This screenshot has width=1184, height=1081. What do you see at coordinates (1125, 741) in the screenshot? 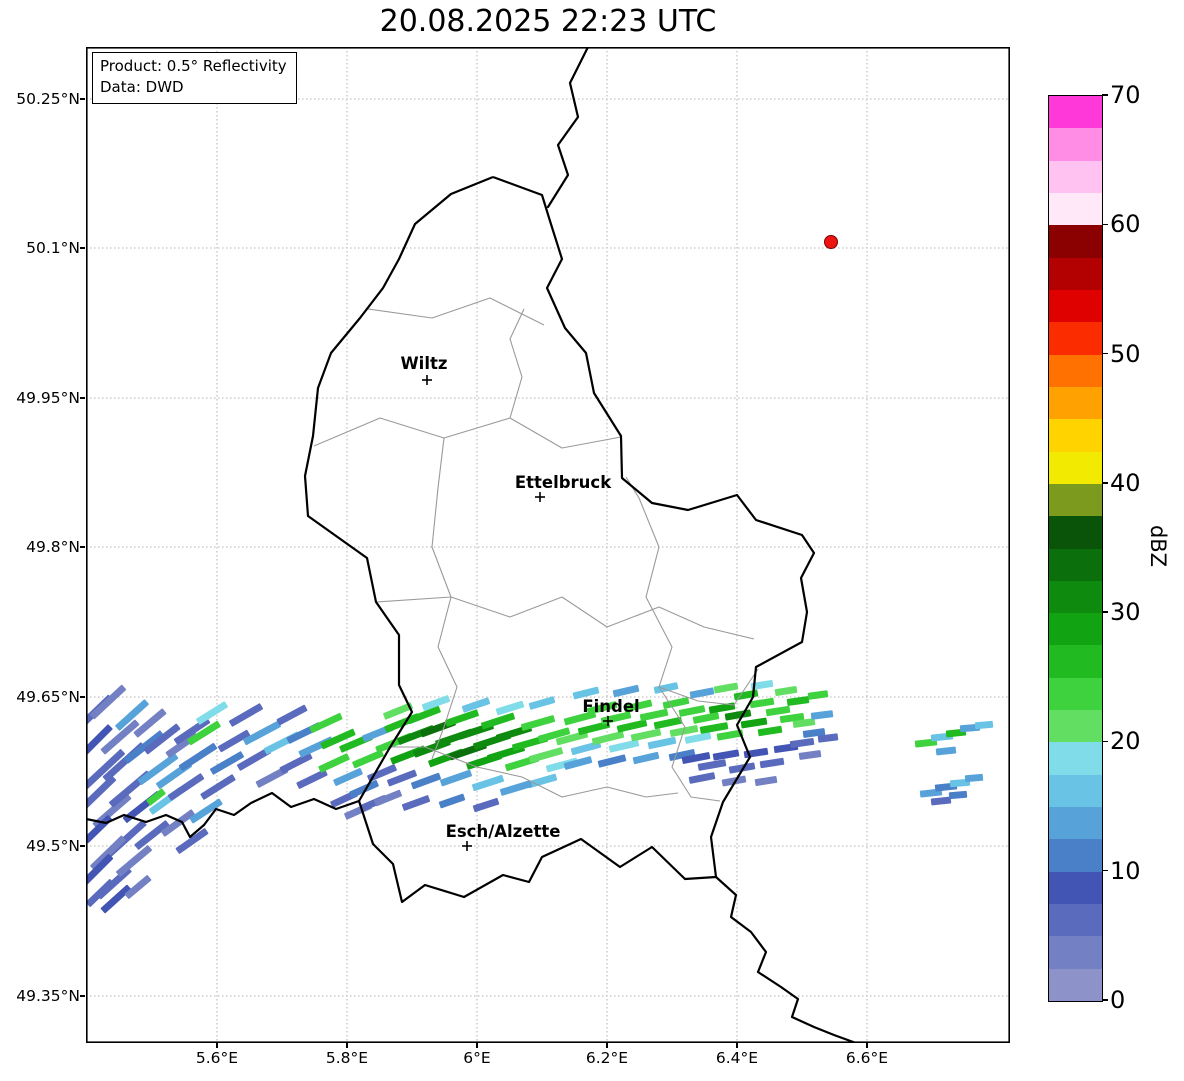
I see `colorbar-tick-label: 20` at bounding box center [1125, 741].